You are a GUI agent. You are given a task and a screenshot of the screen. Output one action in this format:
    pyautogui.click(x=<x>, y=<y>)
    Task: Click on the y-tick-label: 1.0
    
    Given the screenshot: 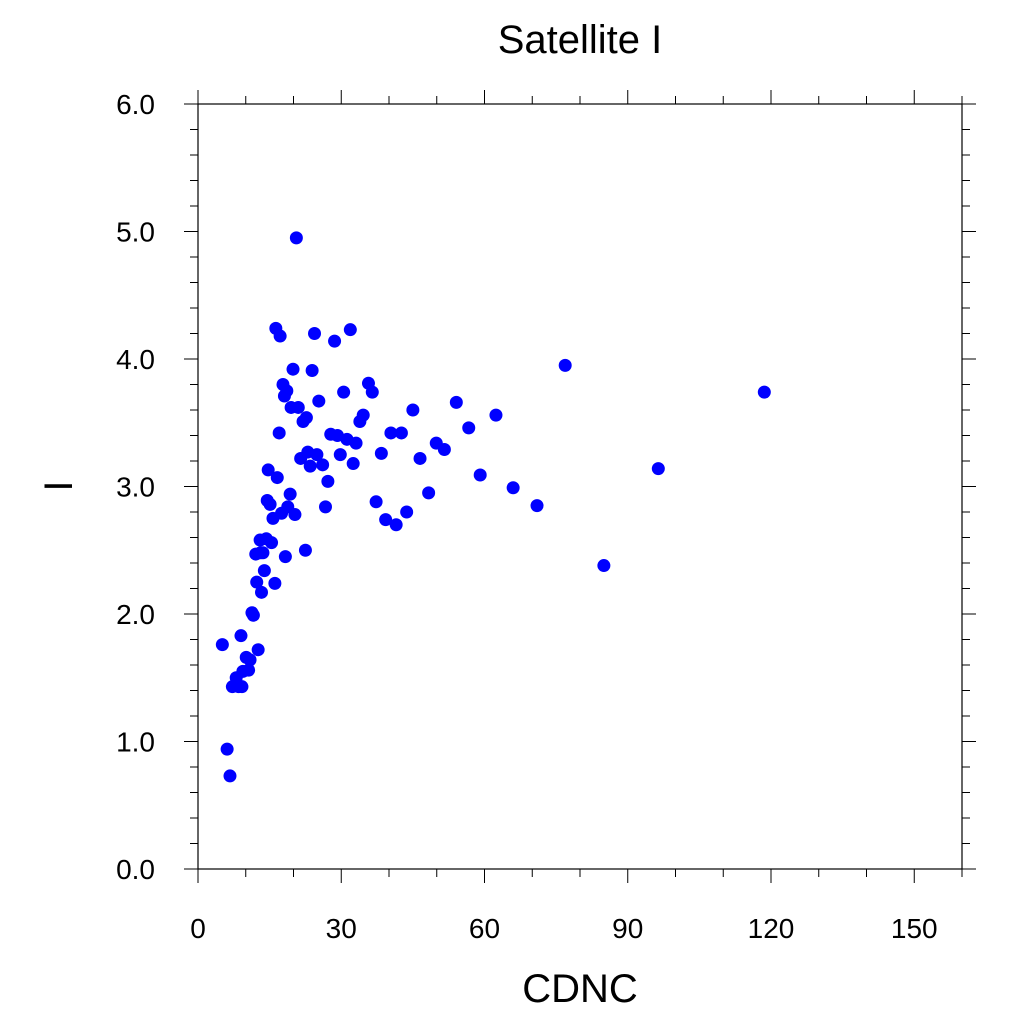 What is the action you would take?
    pyautogui.click(x=135, y=742)
    